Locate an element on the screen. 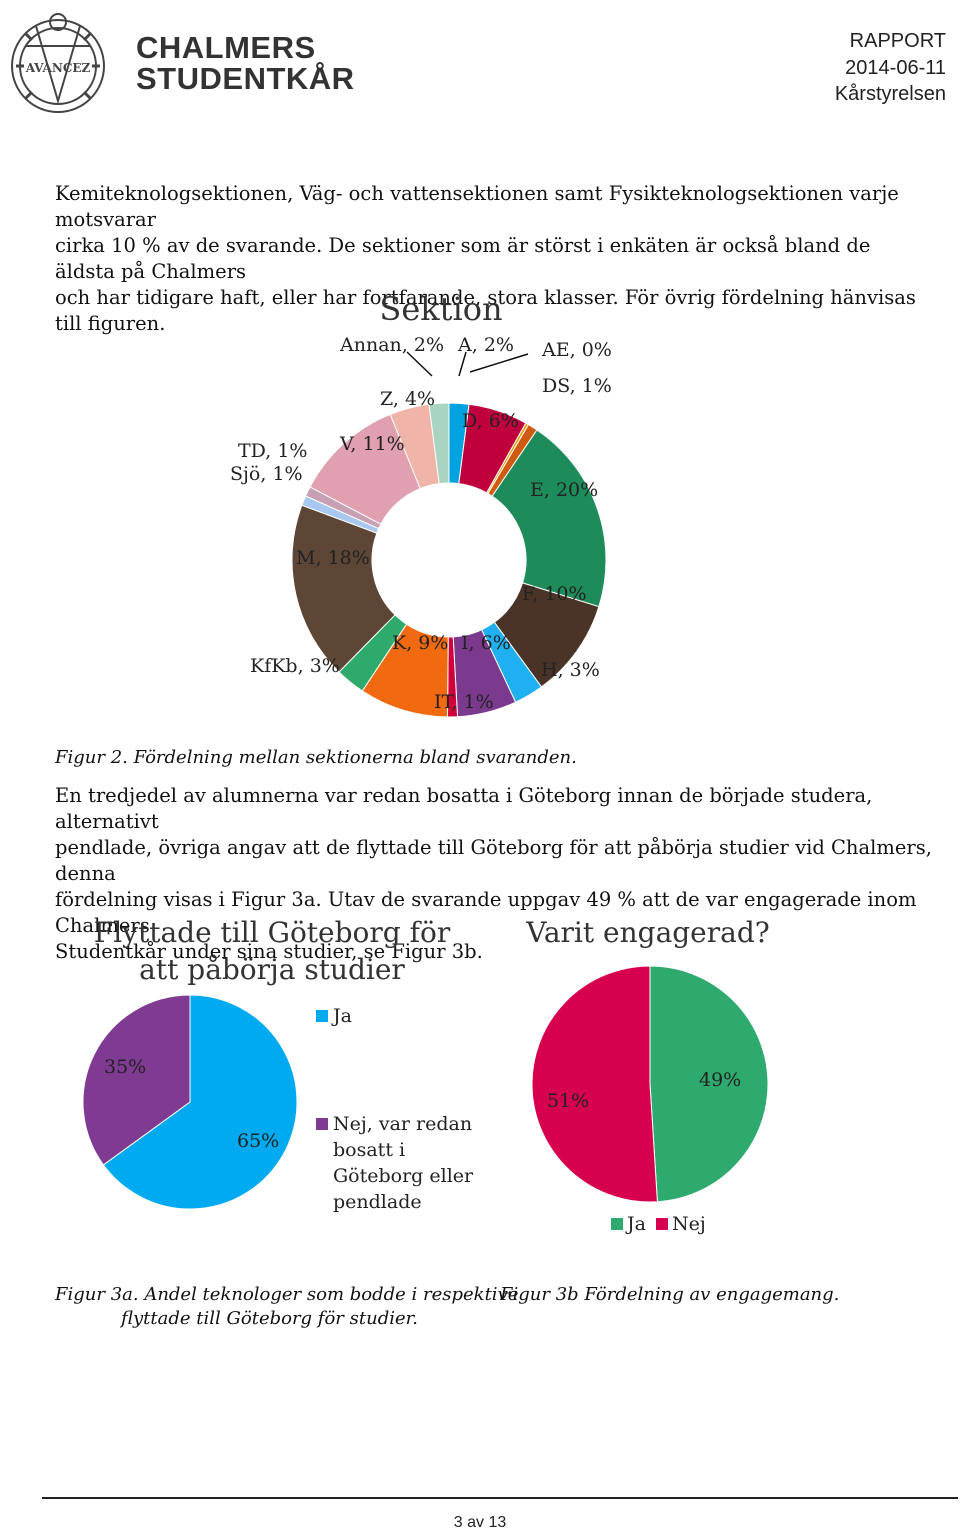  figure3a-caption-line2: flyttade till Göteborg för studier. is located at coordinates (269, 1318).